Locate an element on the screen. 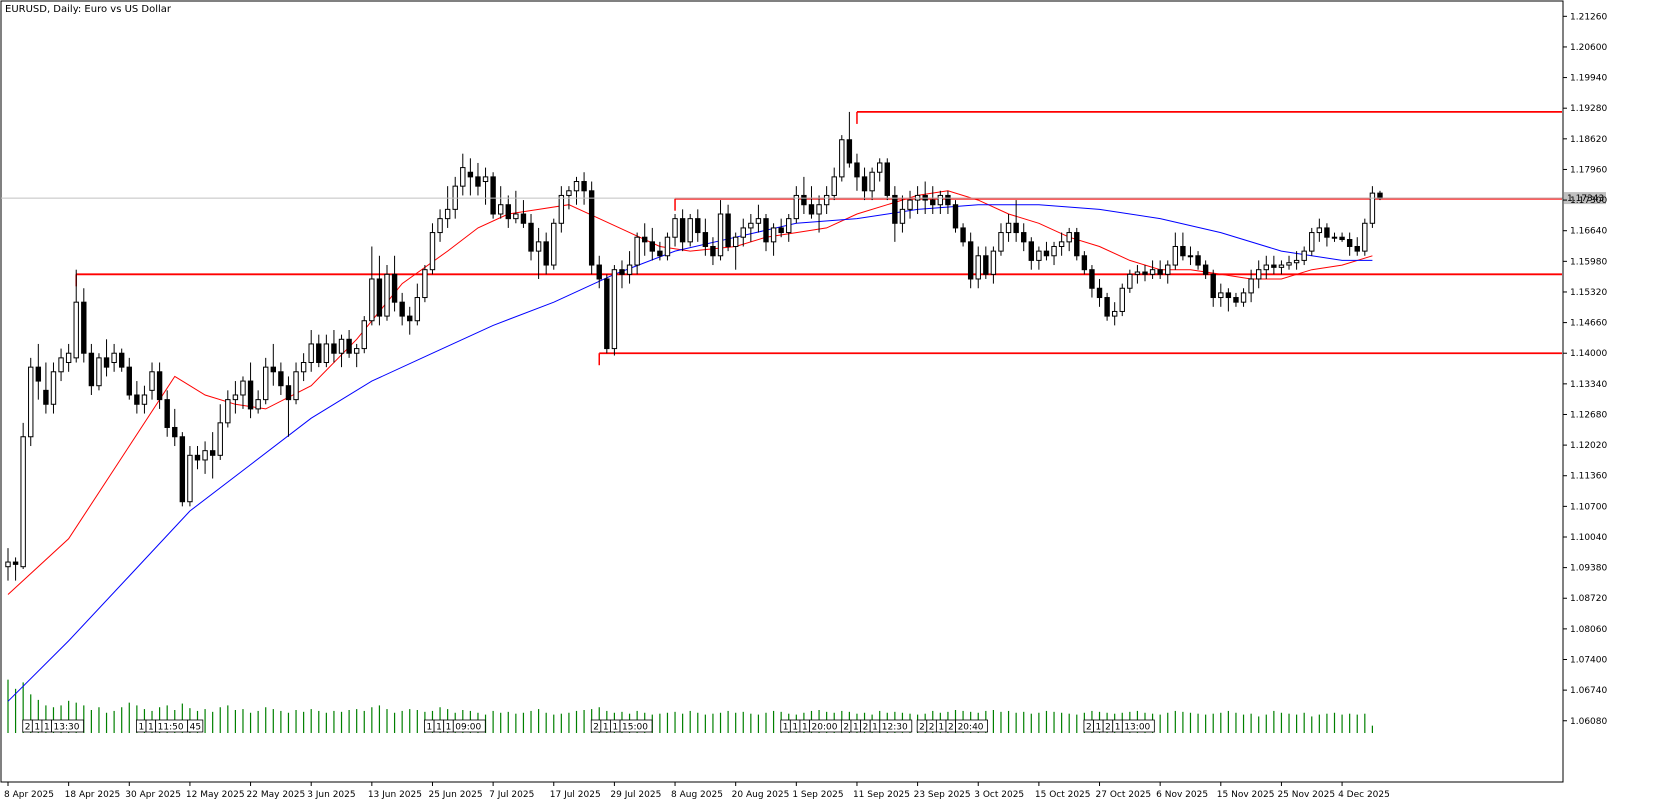 This screenshot has width=1671, height=809. session-marker-label: 15:00 is located at coordinates (635, 728).